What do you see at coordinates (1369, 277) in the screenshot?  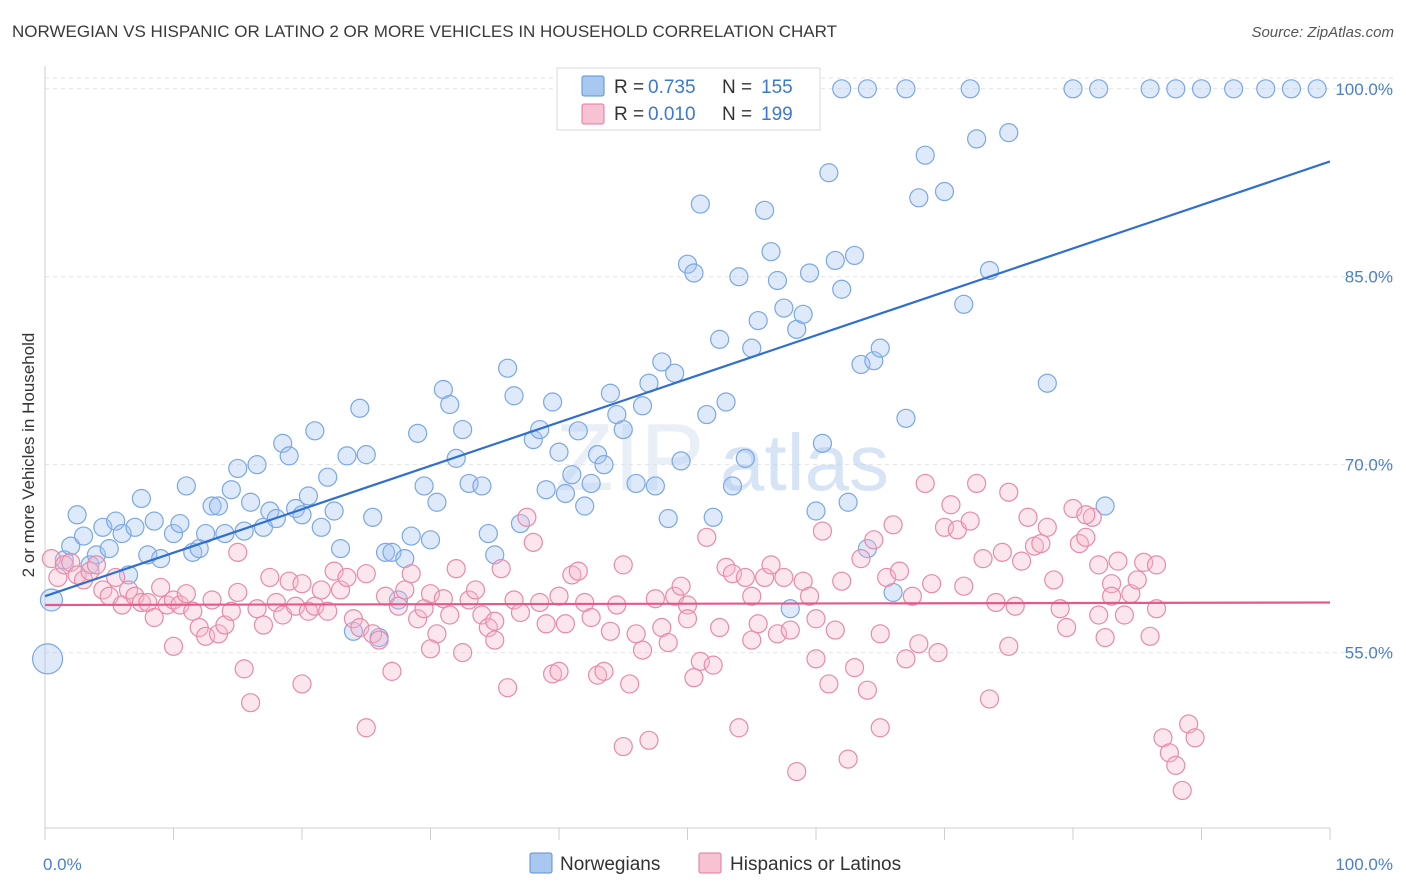 I see `y-tick-label-2: 85.0%` at bounding box center [1369, 277].